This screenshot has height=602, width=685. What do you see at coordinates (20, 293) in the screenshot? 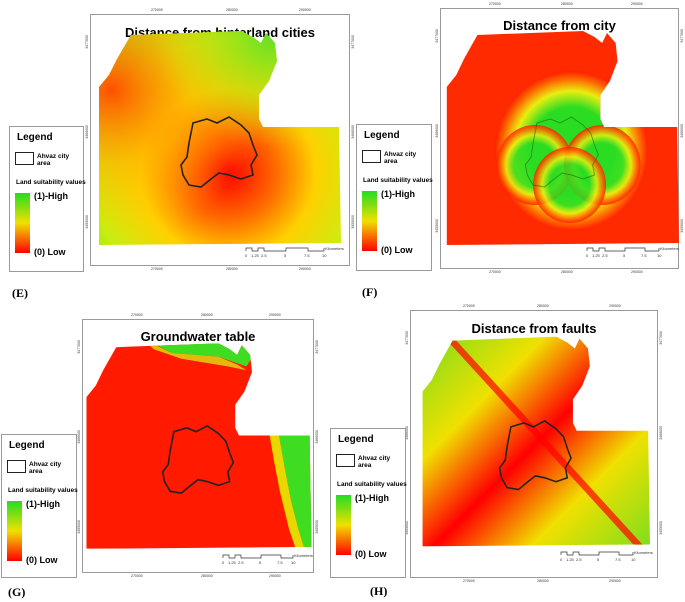
I see `panel-label-e: (E)` at bounding box center [20, 293].